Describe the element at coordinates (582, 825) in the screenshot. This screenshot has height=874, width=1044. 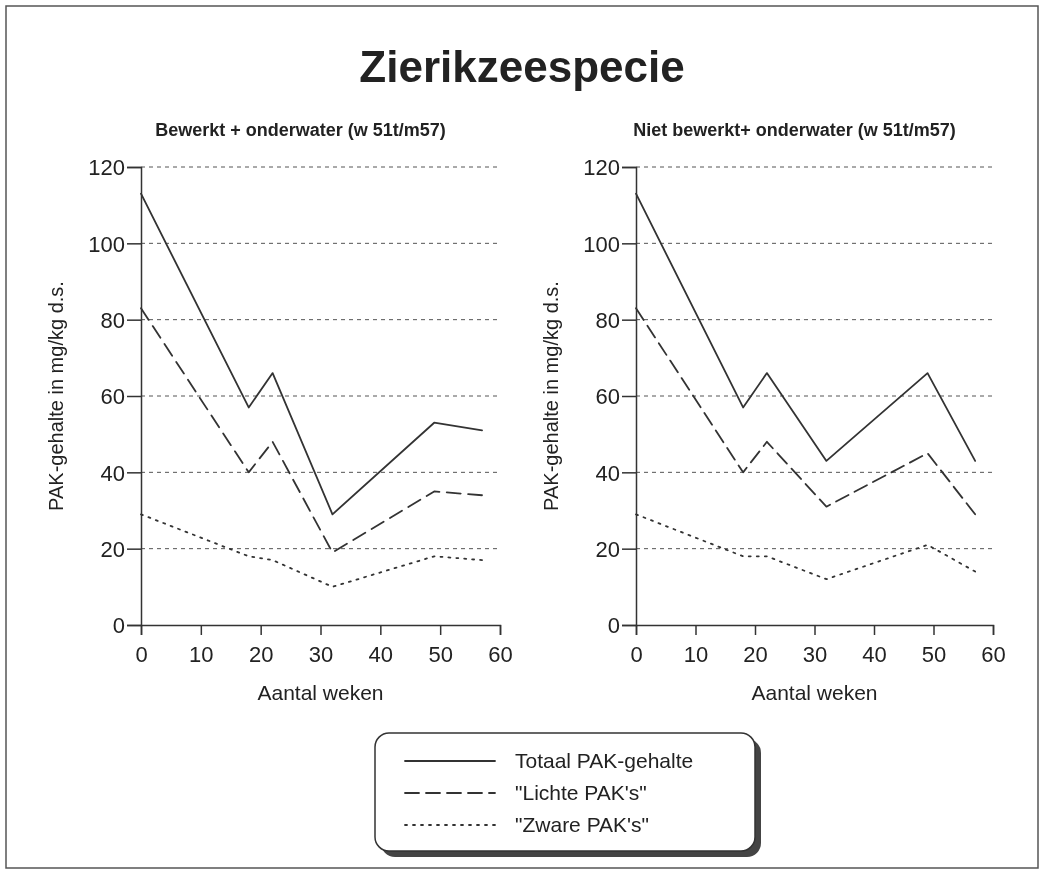
I see `legend-label: "Zware PAK's"` at that location.